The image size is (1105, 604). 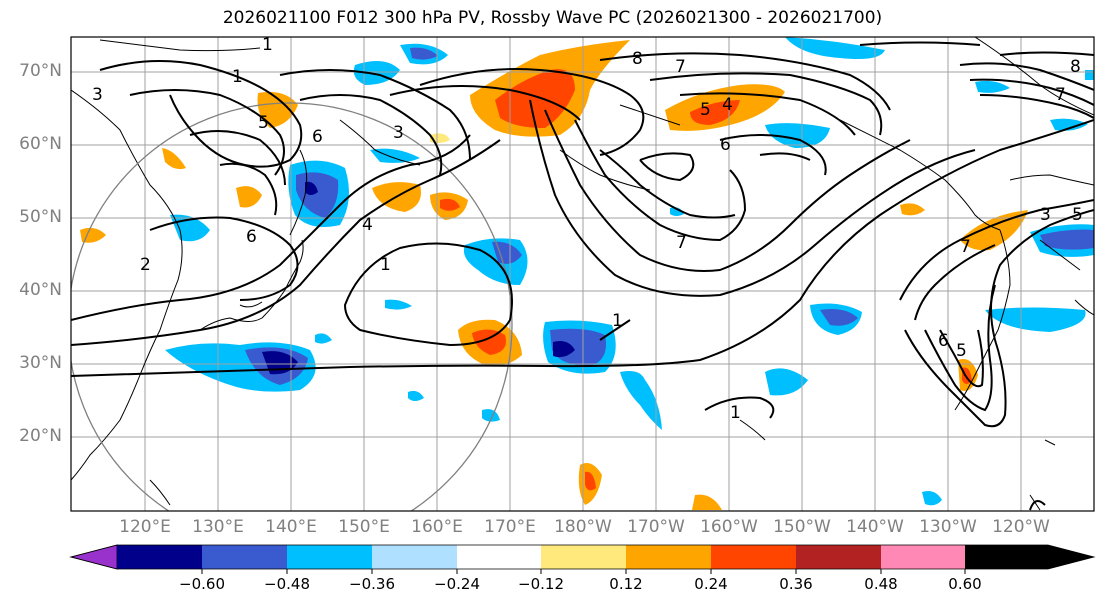 I want to click on lon-label: 140°W, so click(x=875, y=527).